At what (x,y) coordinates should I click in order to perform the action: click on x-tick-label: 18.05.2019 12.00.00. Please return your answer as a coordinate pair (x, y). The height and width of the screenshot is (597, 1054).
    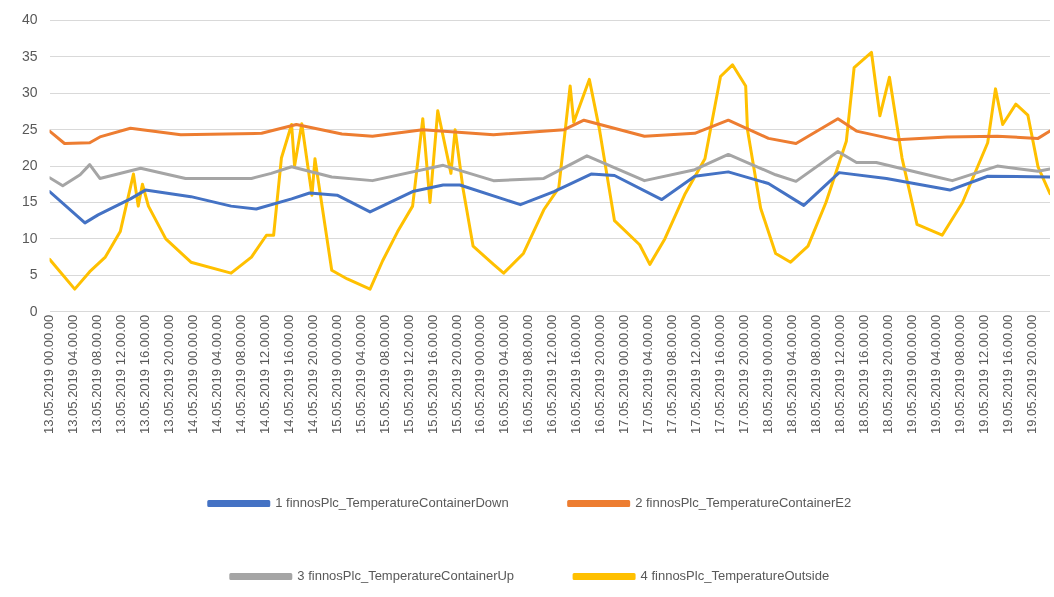
    Looking at the image, I should click on (839, 374).